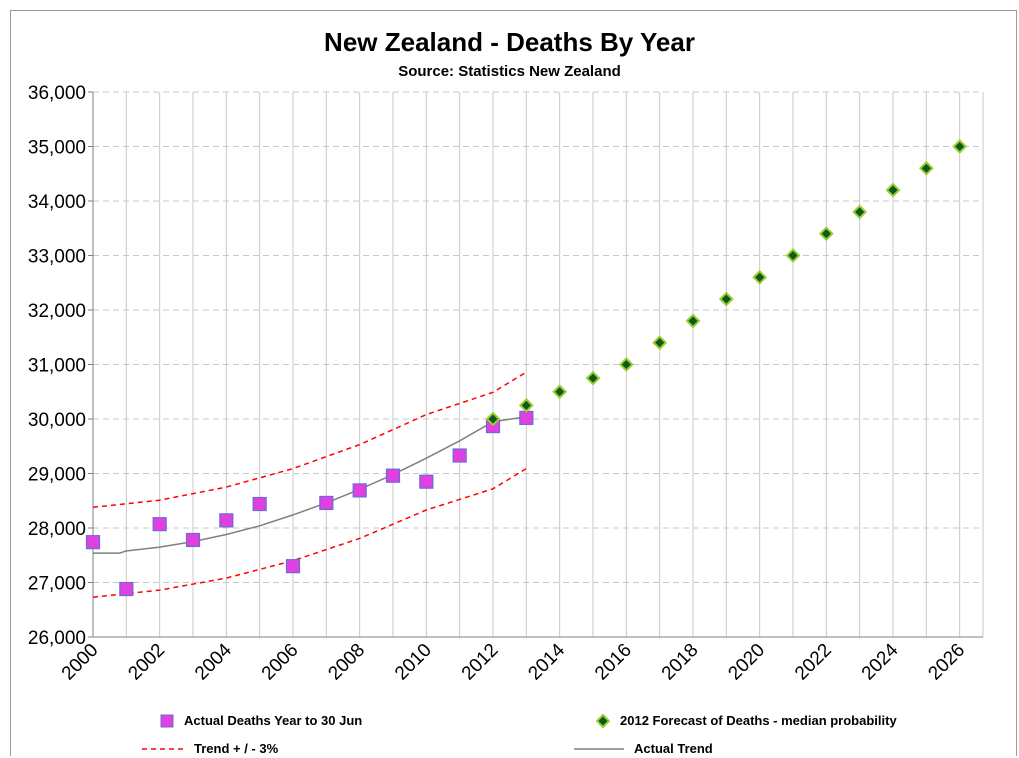 The height and width of the screenshot is (758, 1019). What do you see at coordinates (603, 720) in the screenshot?
I see `legend-diamond-icon` at bounding box center [603, 720].